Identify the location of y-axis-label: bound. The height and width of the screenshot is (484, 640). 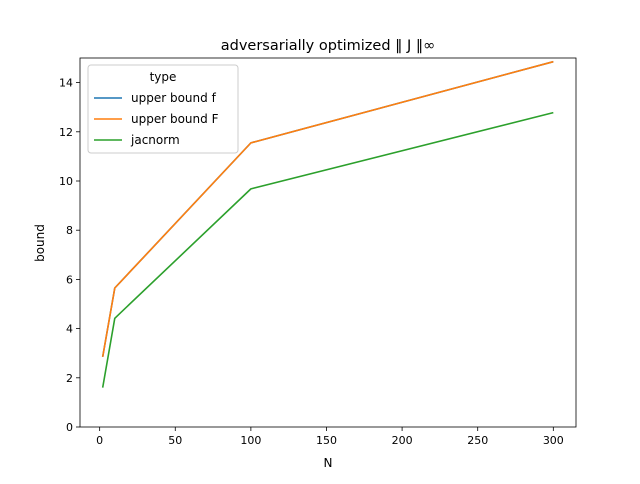
(40, 243).